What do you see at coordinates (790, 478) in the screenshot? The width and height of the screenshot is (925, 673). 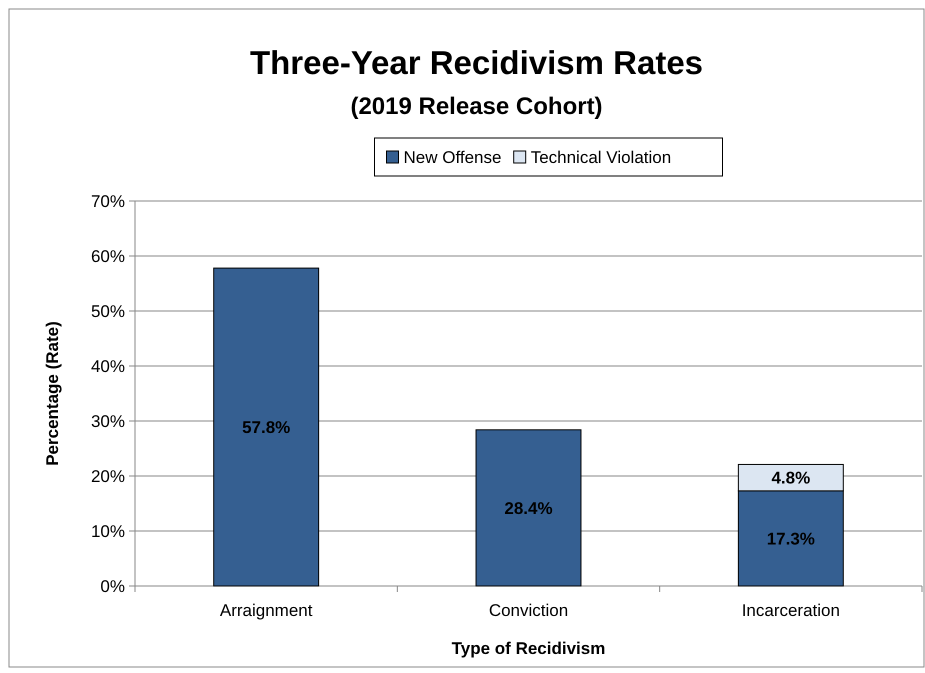 I see `data-label: 4.8%` at bounding box center [790, 478].